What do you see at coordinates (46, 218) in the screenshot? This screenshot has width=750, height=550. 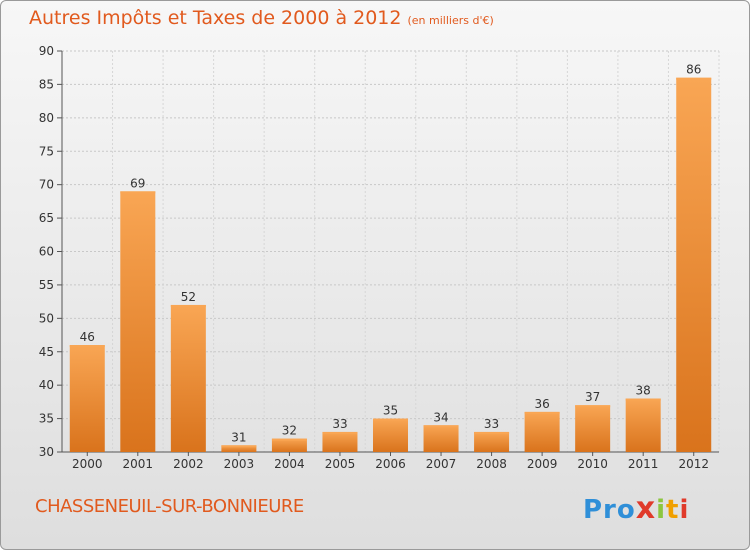 I see `y-tick-label-65: 65` at bounding box center [46, 218].